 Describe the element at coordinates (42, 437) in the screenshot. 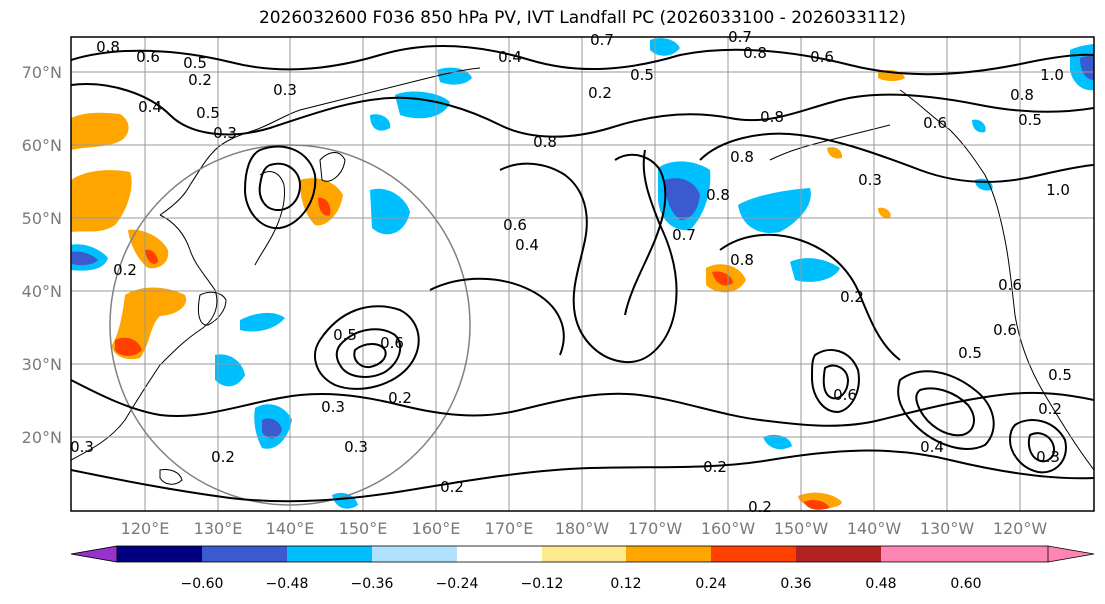

I see `lat-label-20n: 20°N` at that location.